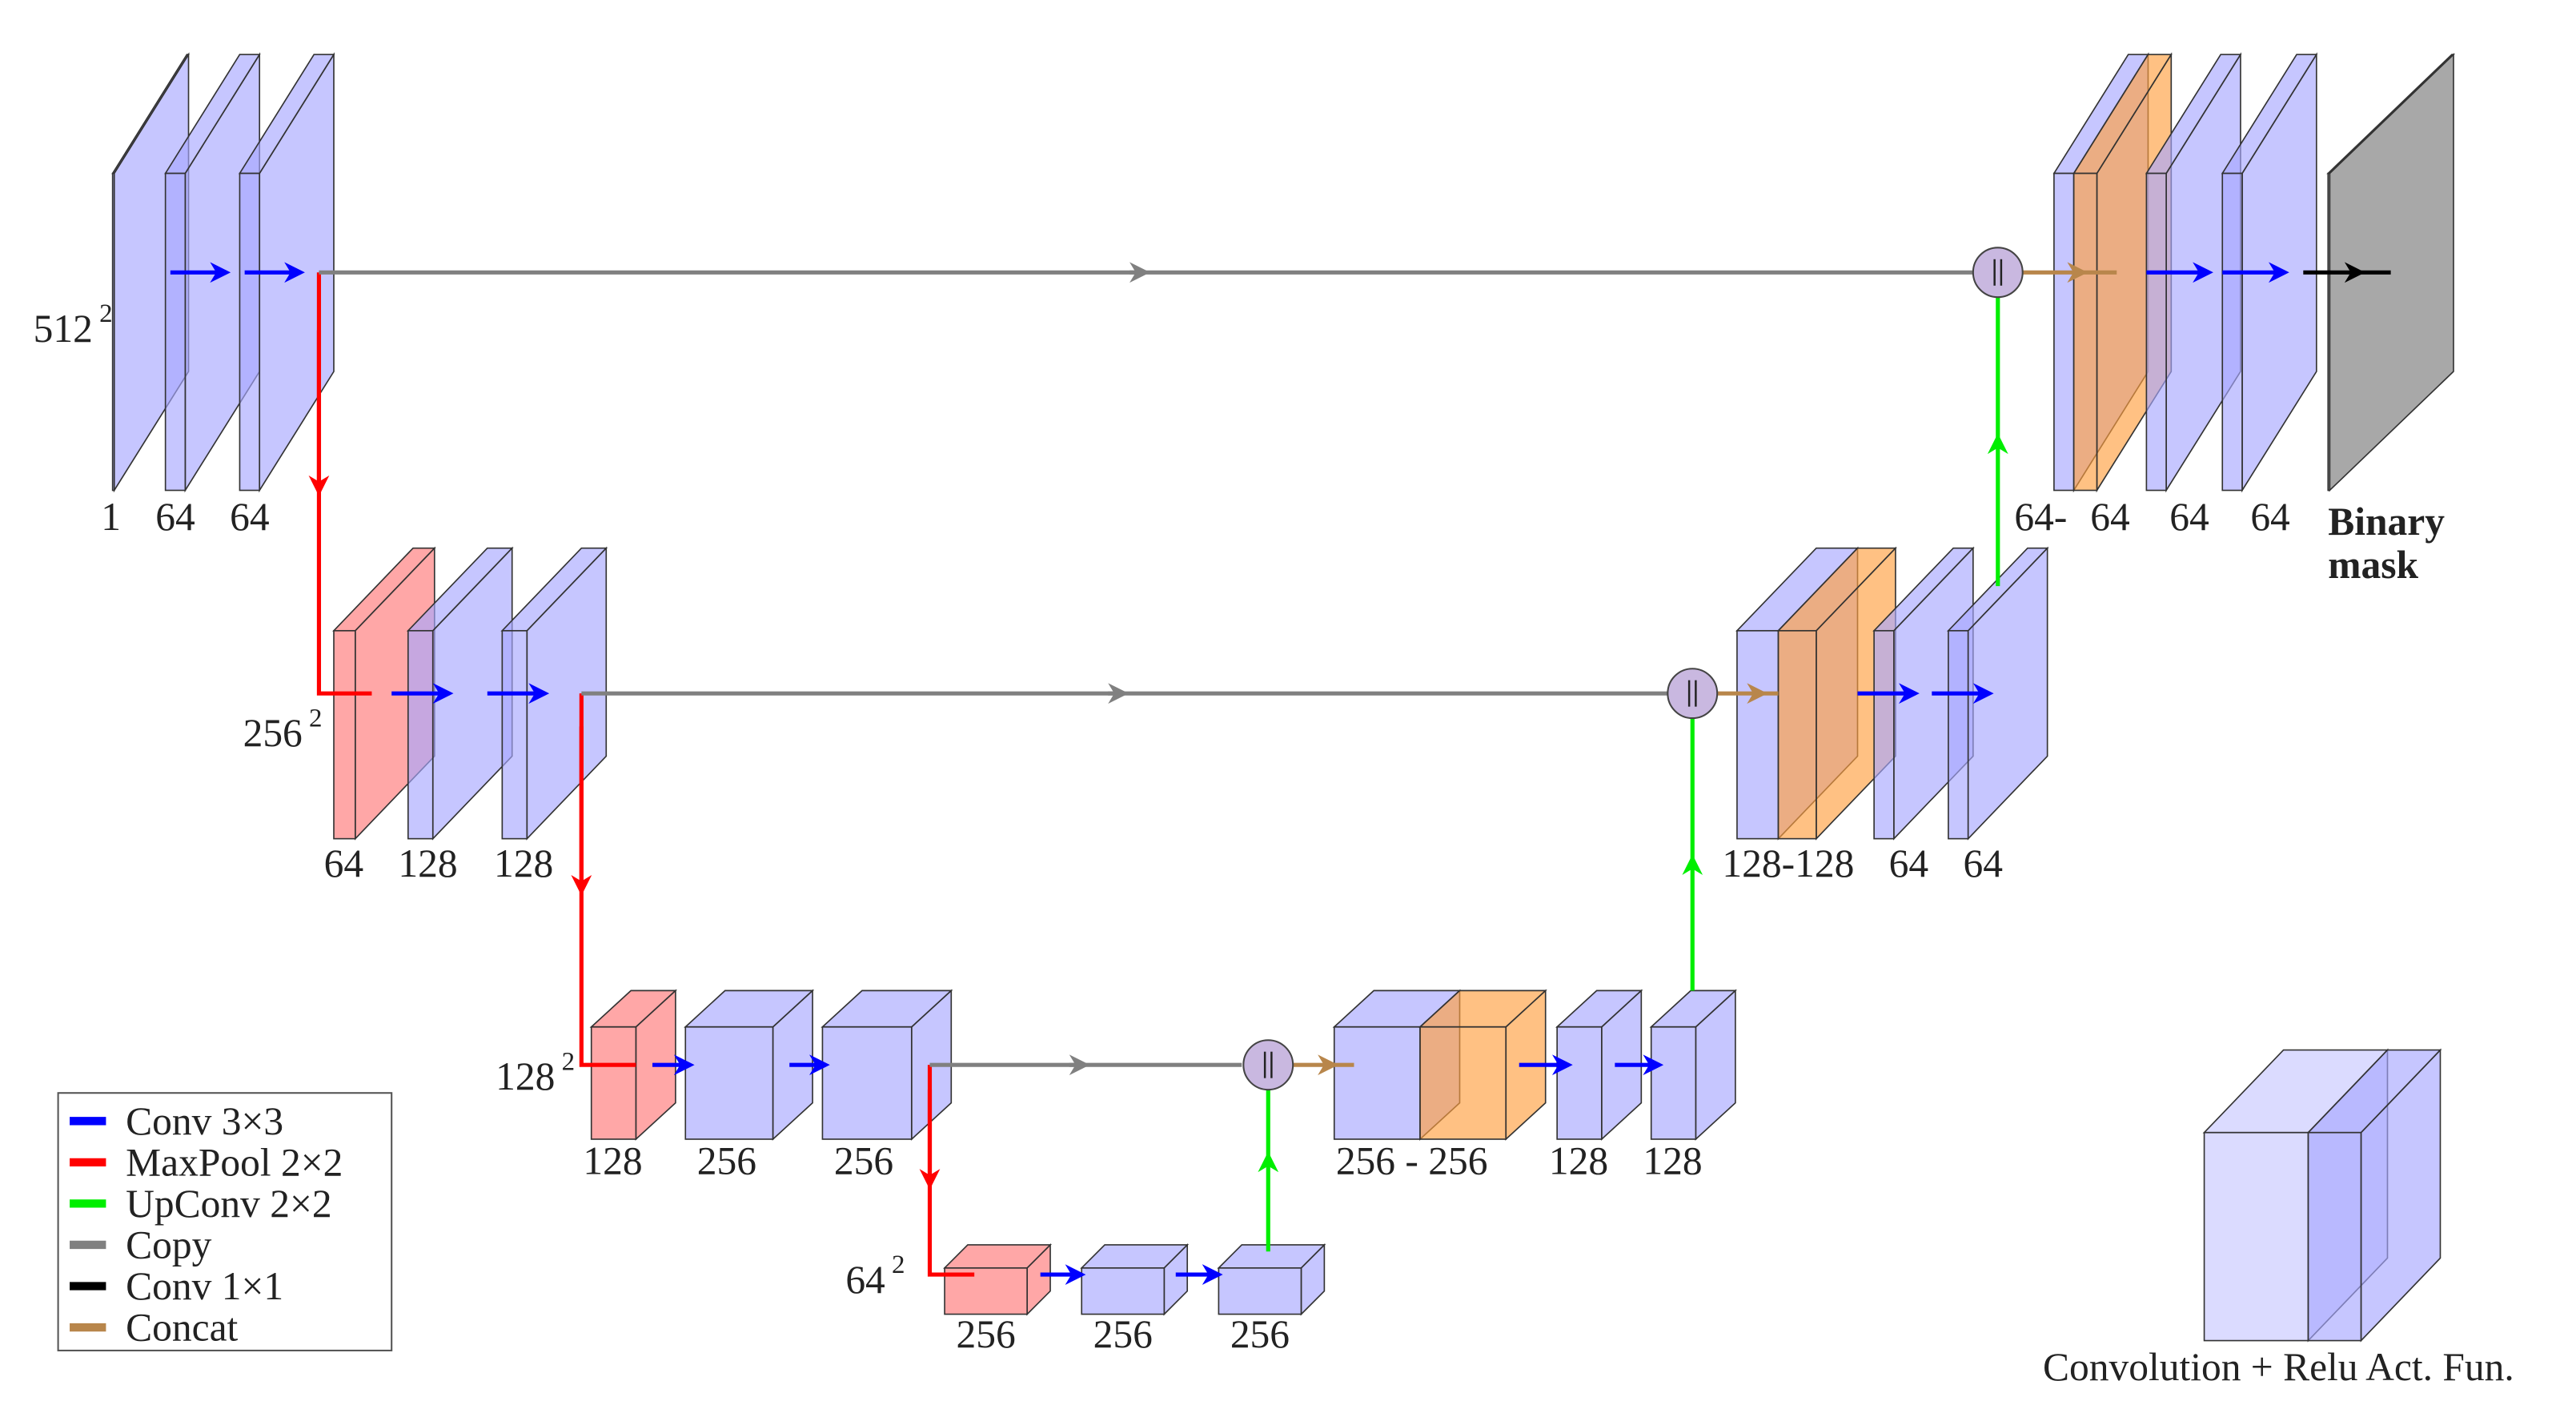  Describe the element at coordinates (2373, 565) in the screenshot. I see `output-label: mask` at that location.